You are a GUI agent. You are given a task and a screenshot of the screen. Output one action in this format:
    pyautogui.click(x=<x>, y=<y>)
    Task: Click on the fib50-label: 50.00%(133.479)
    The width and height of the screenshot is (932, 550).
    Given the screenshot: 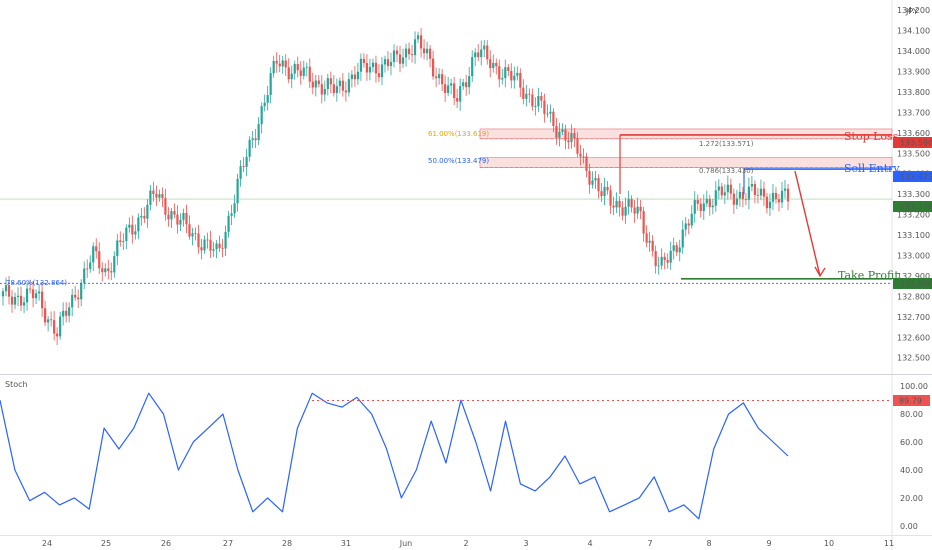 What is the action you would take?
    pyautogui.click(x=458, y=161)
    